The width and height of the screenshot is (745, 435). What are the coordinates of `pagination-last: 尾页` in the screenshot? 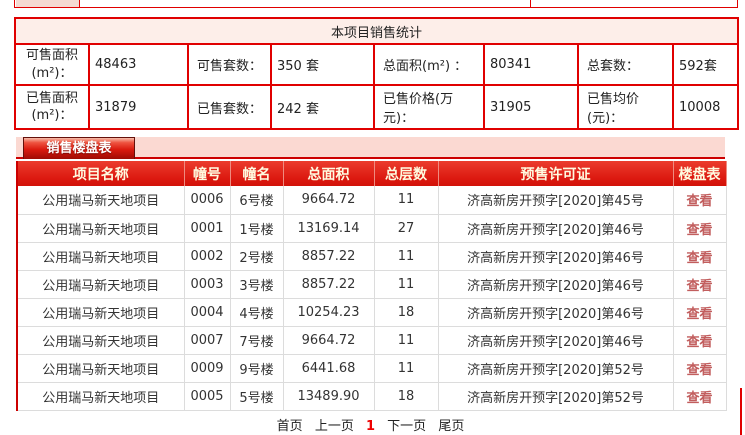 It's located at (451, 426).